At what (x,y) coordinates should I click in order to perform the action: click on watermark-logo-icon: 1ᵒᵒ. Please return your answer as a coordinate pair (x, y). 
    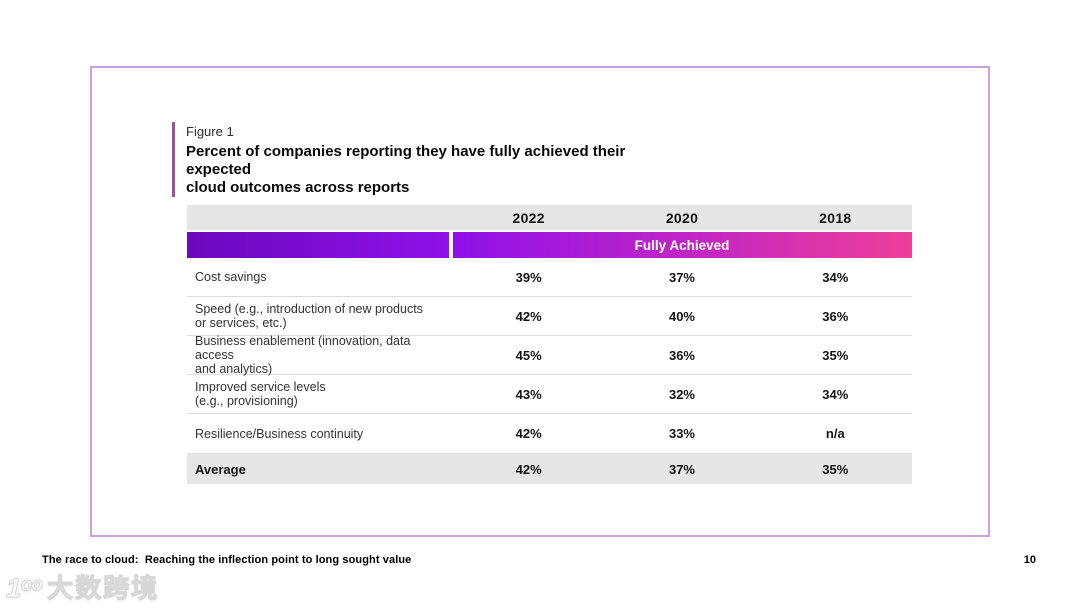
    Looking at the image, I should click on (23, 588).